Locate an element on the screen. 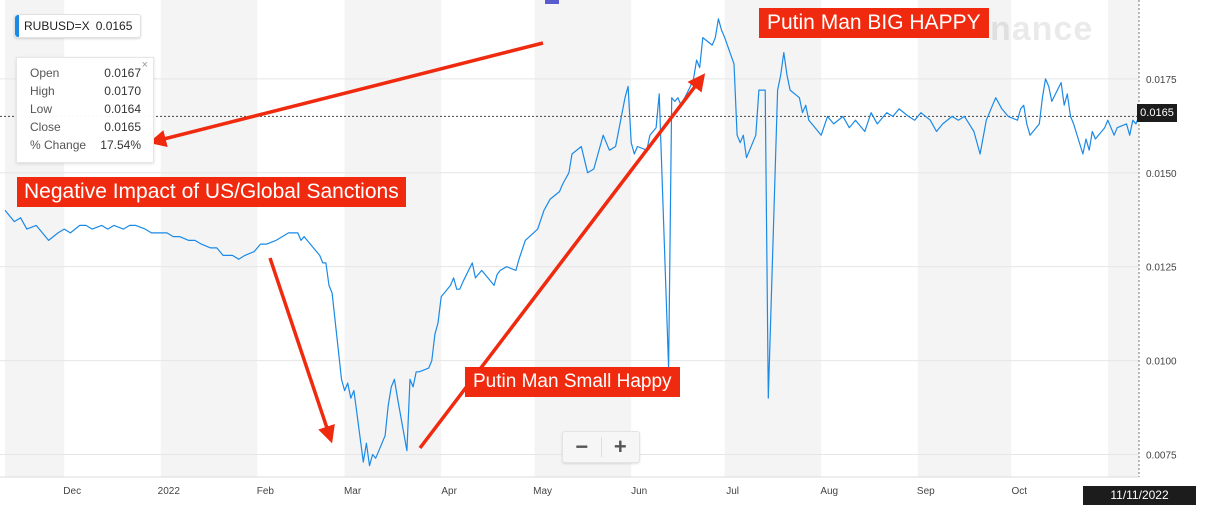  x-tick-label: Apr is located at coordinates (449, 491).